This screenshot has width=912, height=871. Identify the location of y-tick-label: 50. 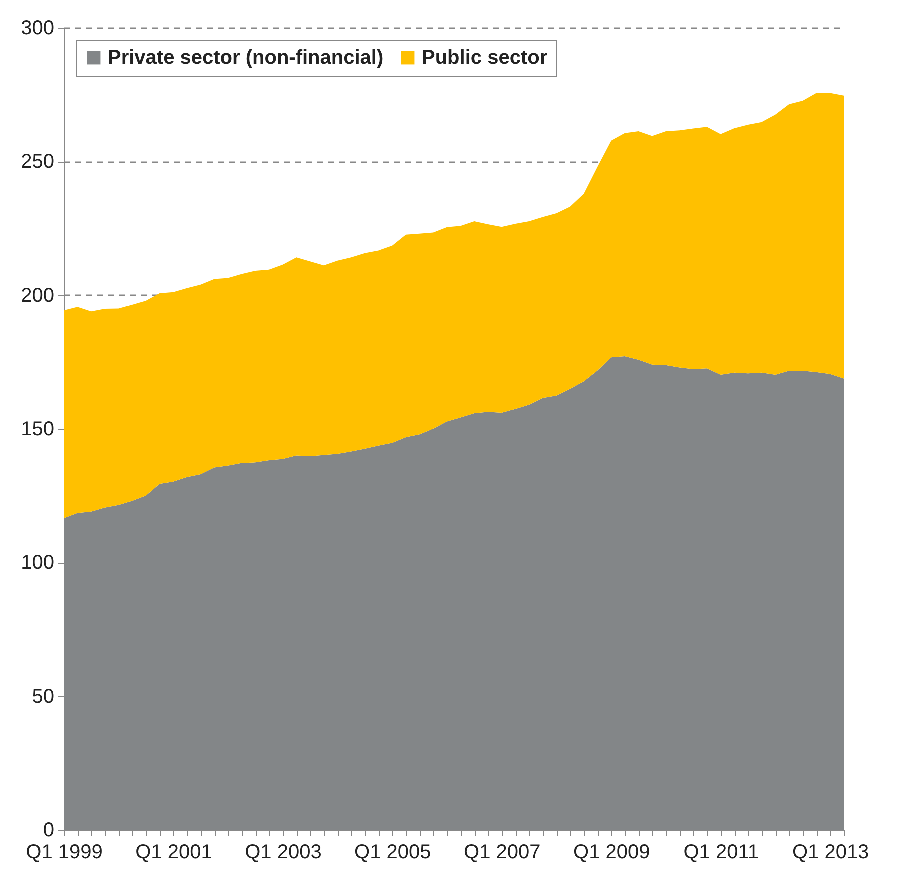
(43, 697).